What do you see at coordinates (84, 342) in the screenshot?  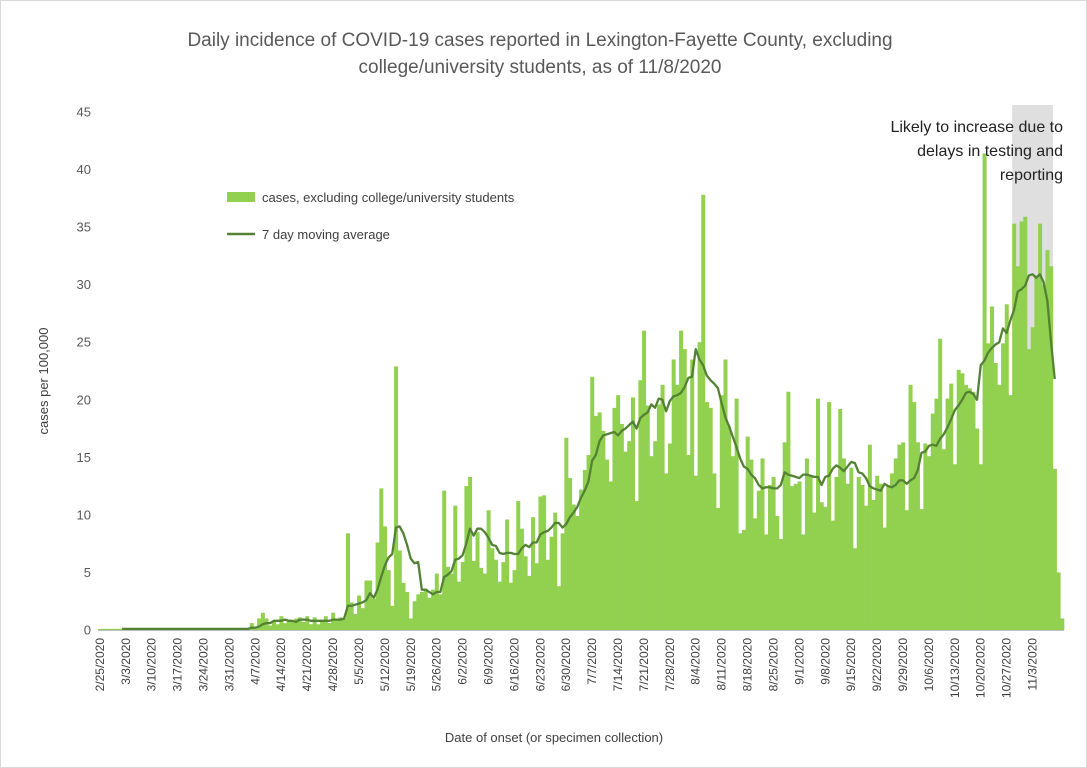 I see `y-tick-label: 25` at bounding box center [84, 342].